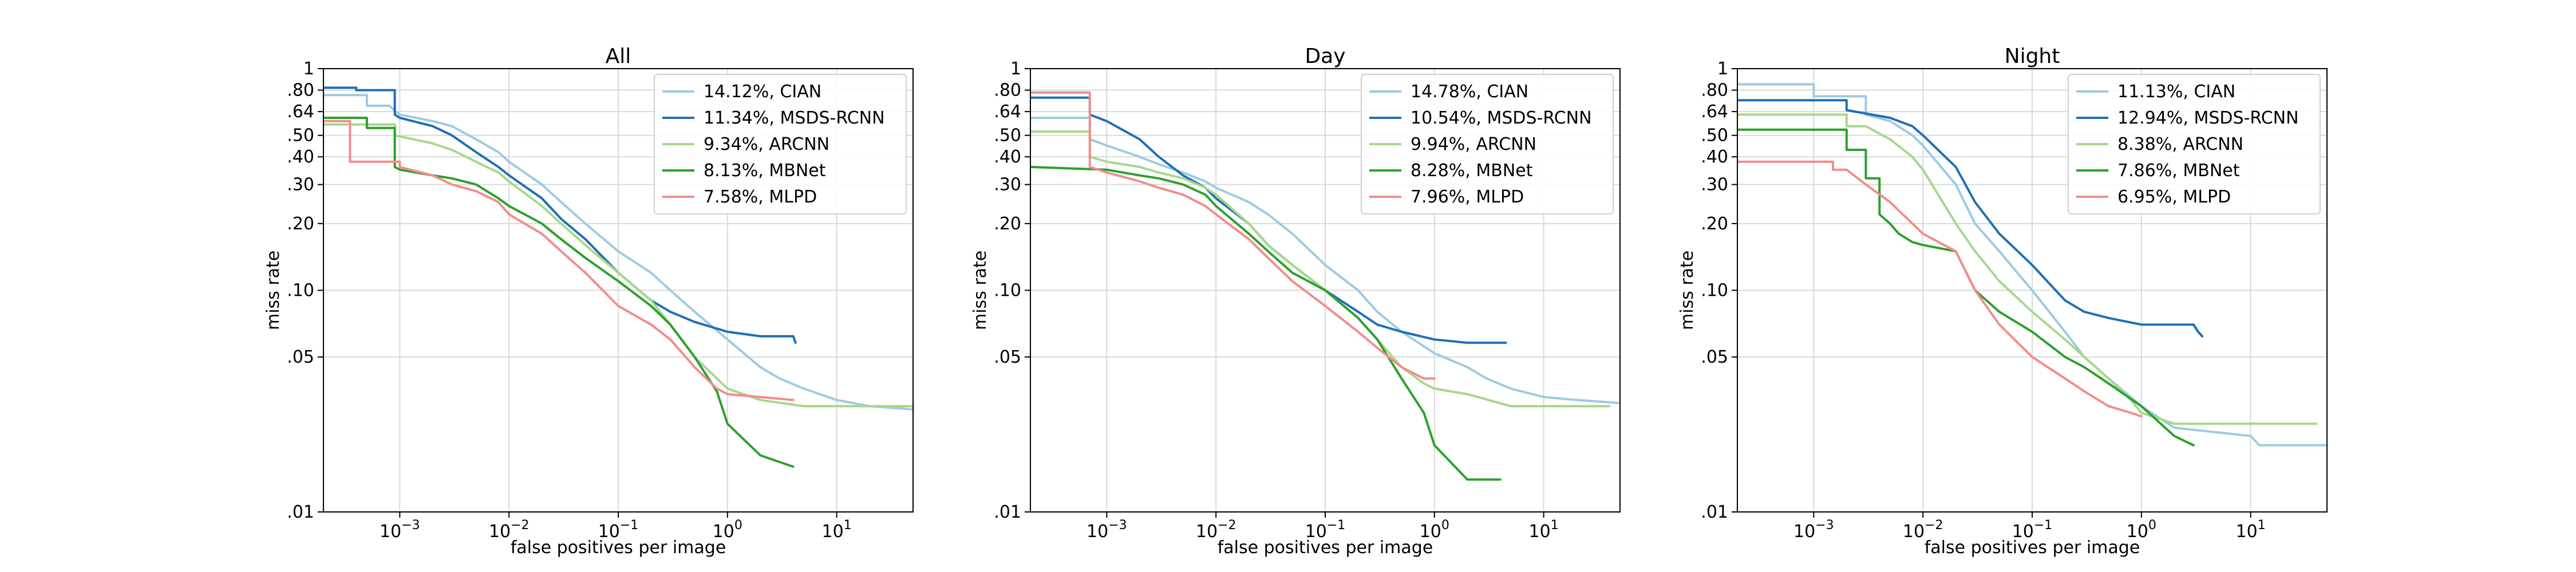 The height and width of the screenshot is (572, 2576). Describe the element at coordinates (1473, 144) in the screenshot. I see `legend-entry: 9.94%, ARCNN` at that location.